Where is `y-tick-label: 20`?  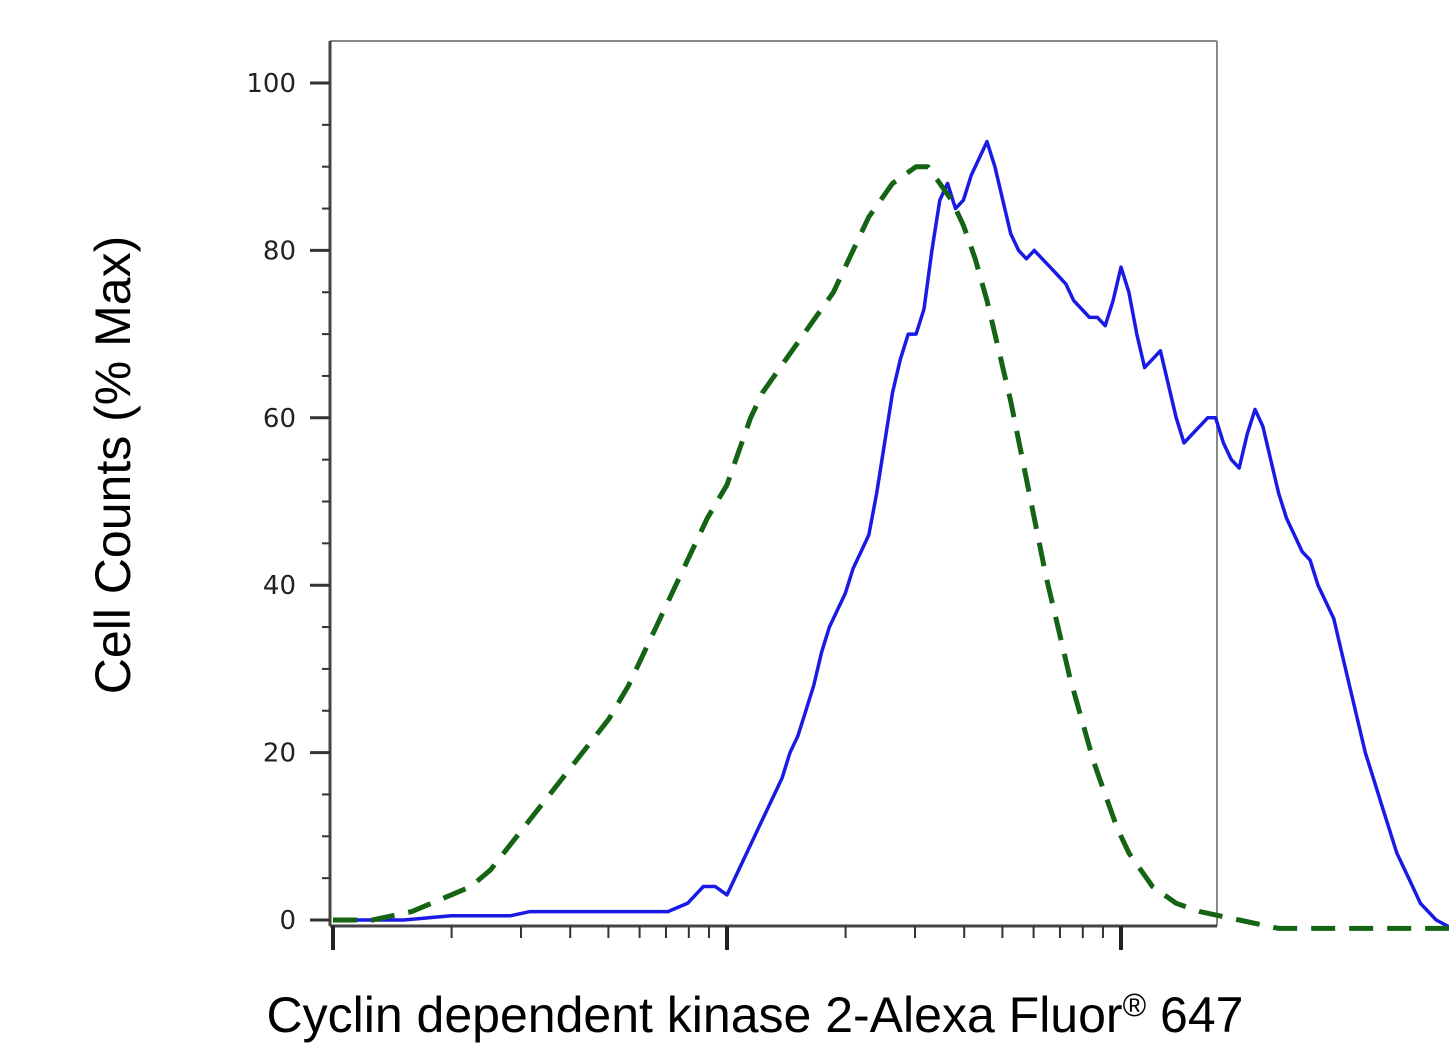
y-tick-label: 20 is located at coordinates (279, 754).